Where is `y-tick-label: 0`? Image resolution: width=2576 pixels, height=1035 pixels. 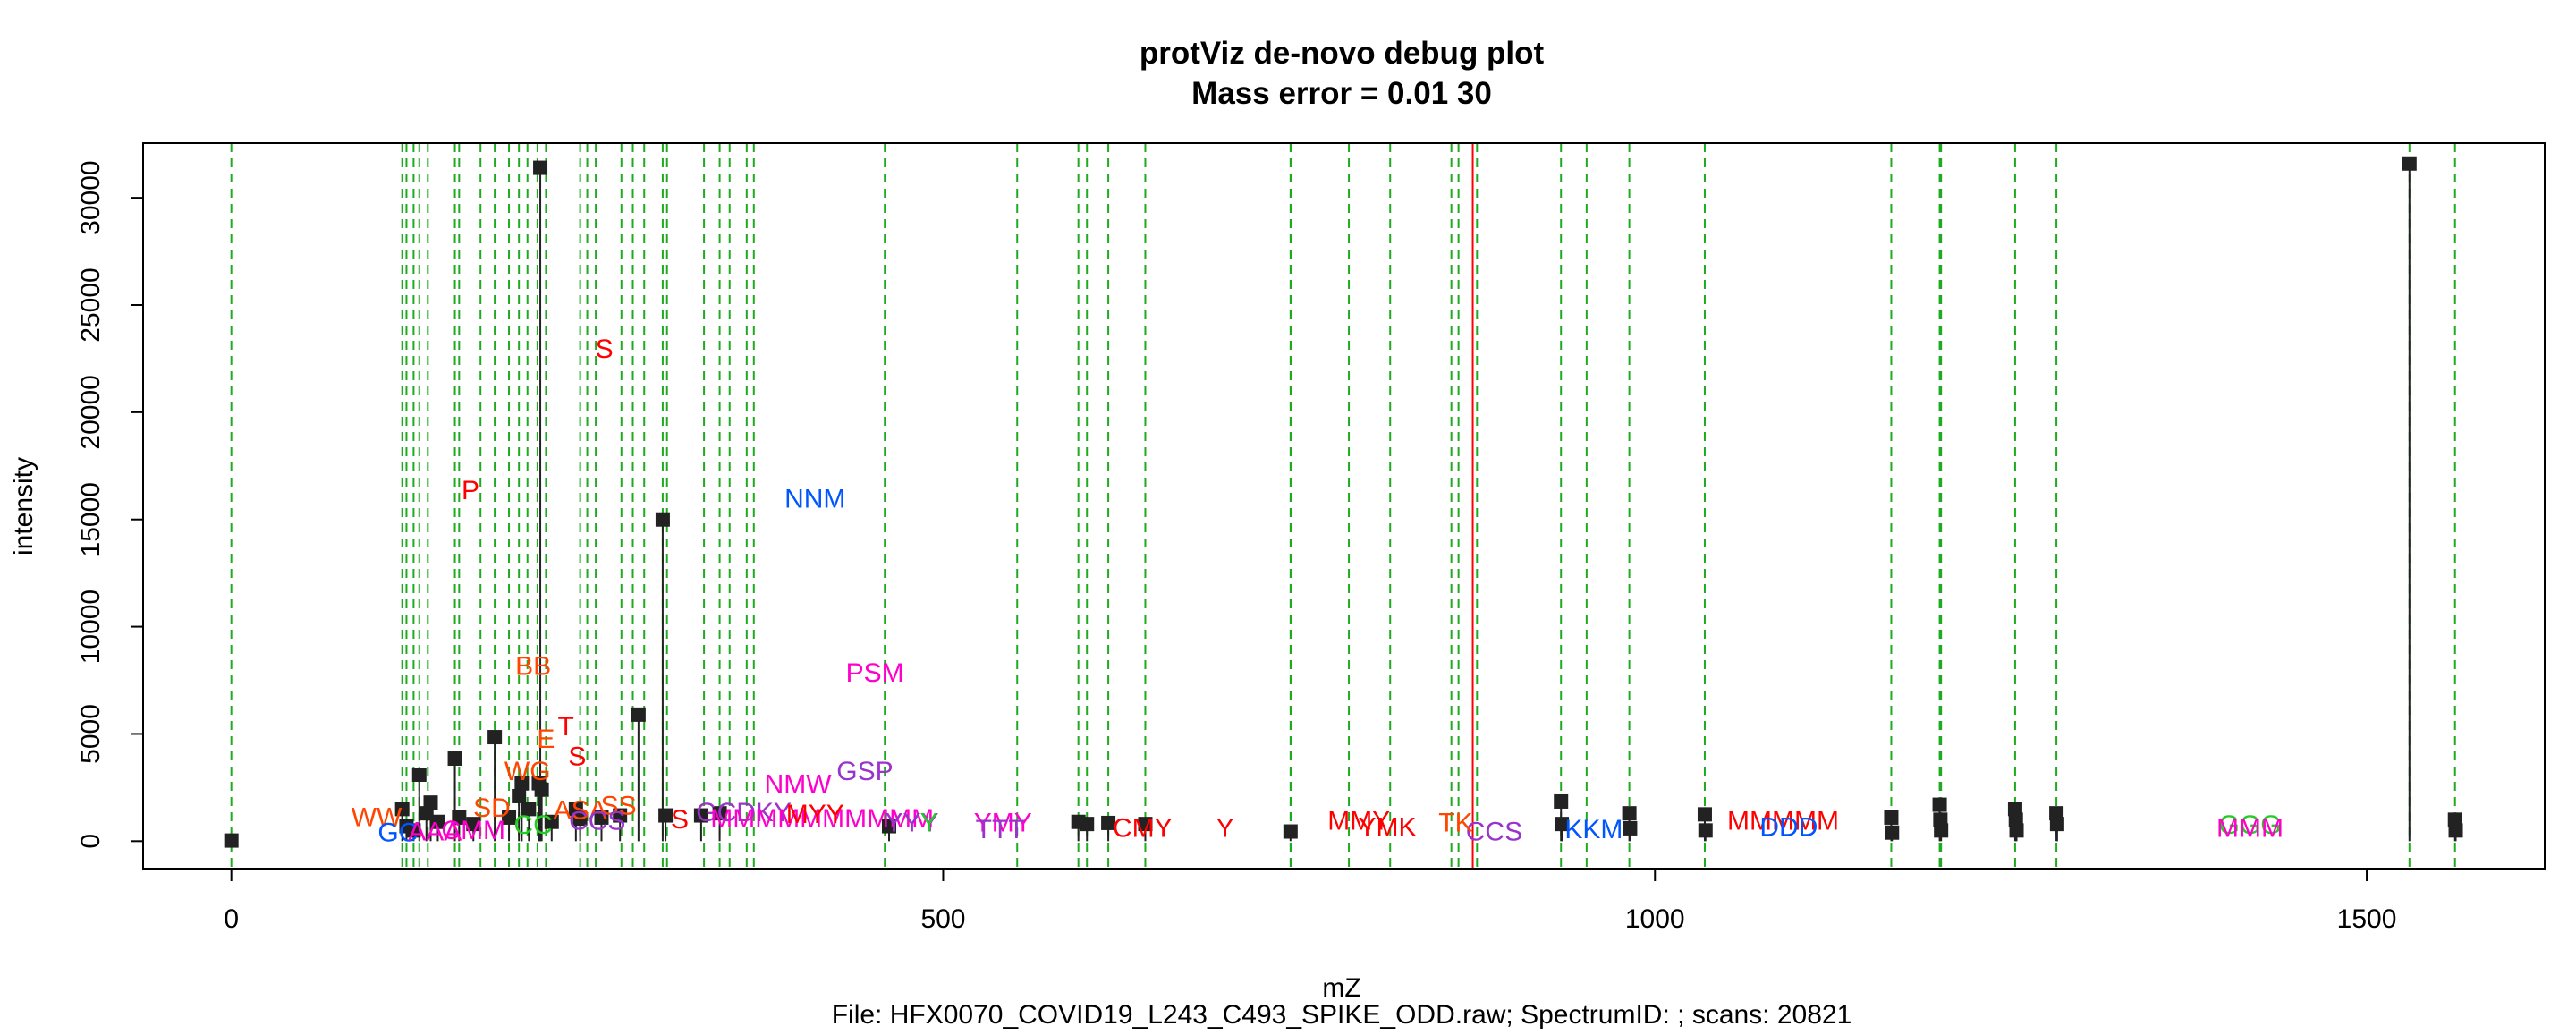
y-tick-label: 0 is located at coordinates (91, 841).